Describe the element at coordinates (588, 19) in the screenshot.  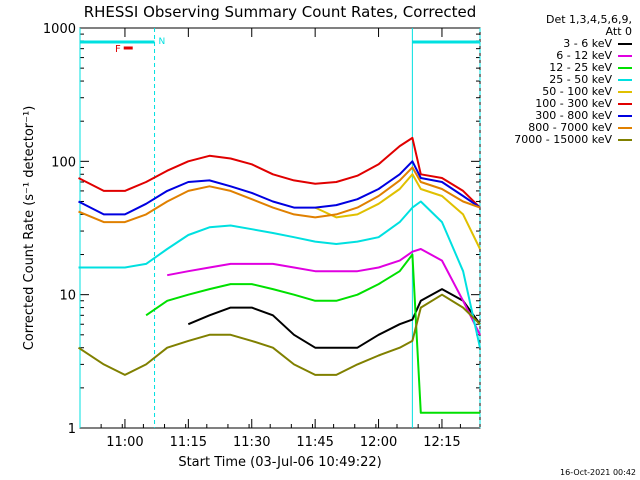
I see `legend-header-line-1: Det 1,3,4,5,6,9,` at that location.